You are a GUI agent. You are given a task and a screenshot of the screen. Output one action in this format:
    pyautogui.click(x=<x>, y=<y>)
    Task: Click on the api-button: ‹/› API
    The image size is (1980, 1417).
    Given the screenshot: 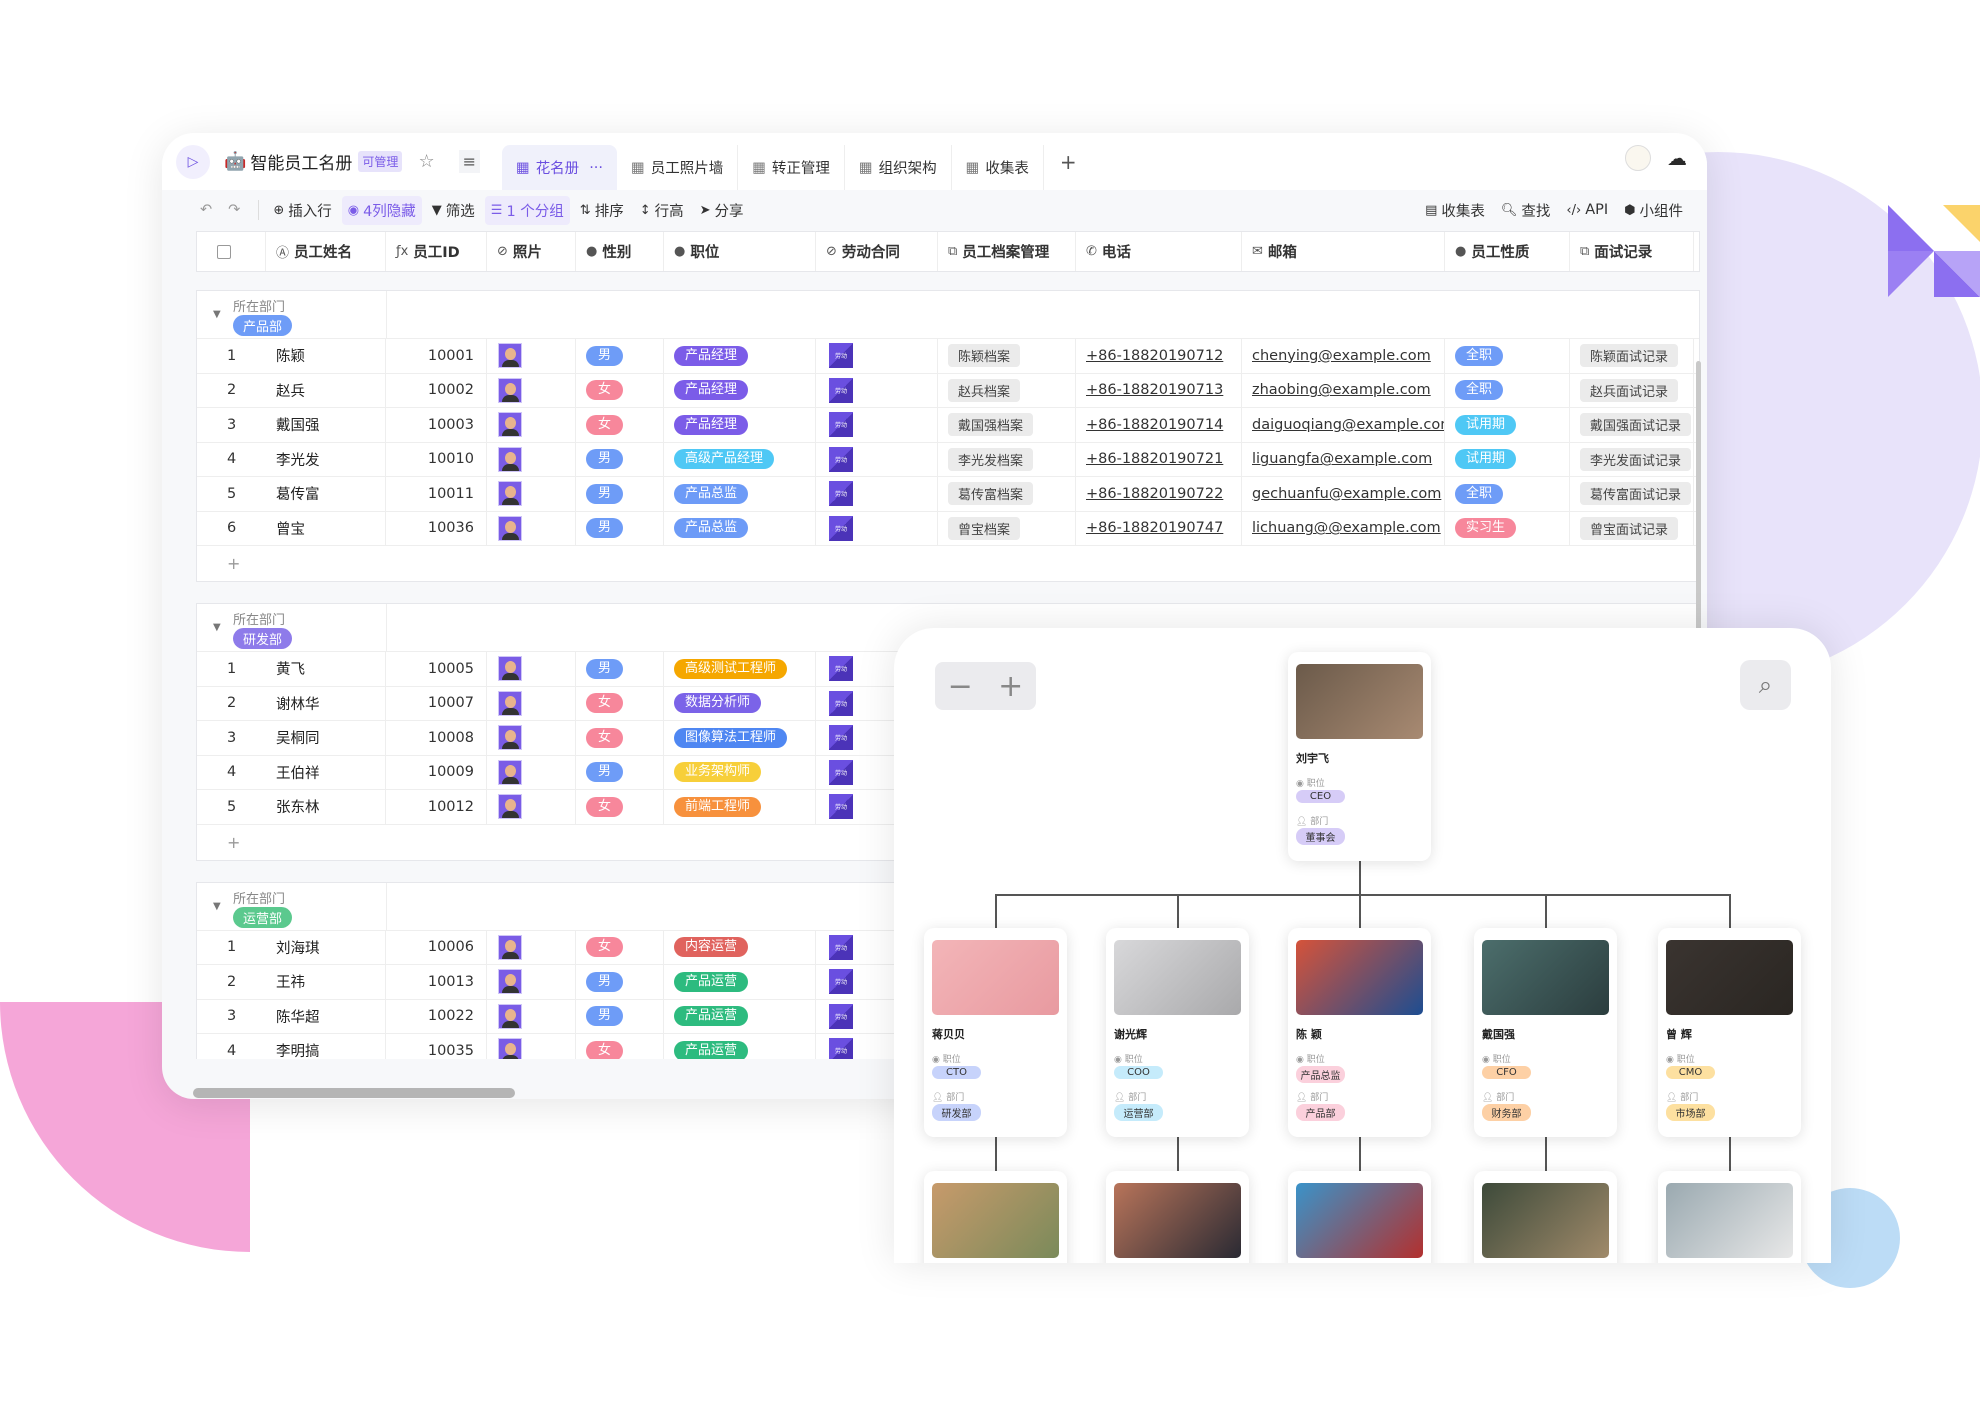 What is the action you would take?
    pyautogui.click(x=1587, y=210)
    